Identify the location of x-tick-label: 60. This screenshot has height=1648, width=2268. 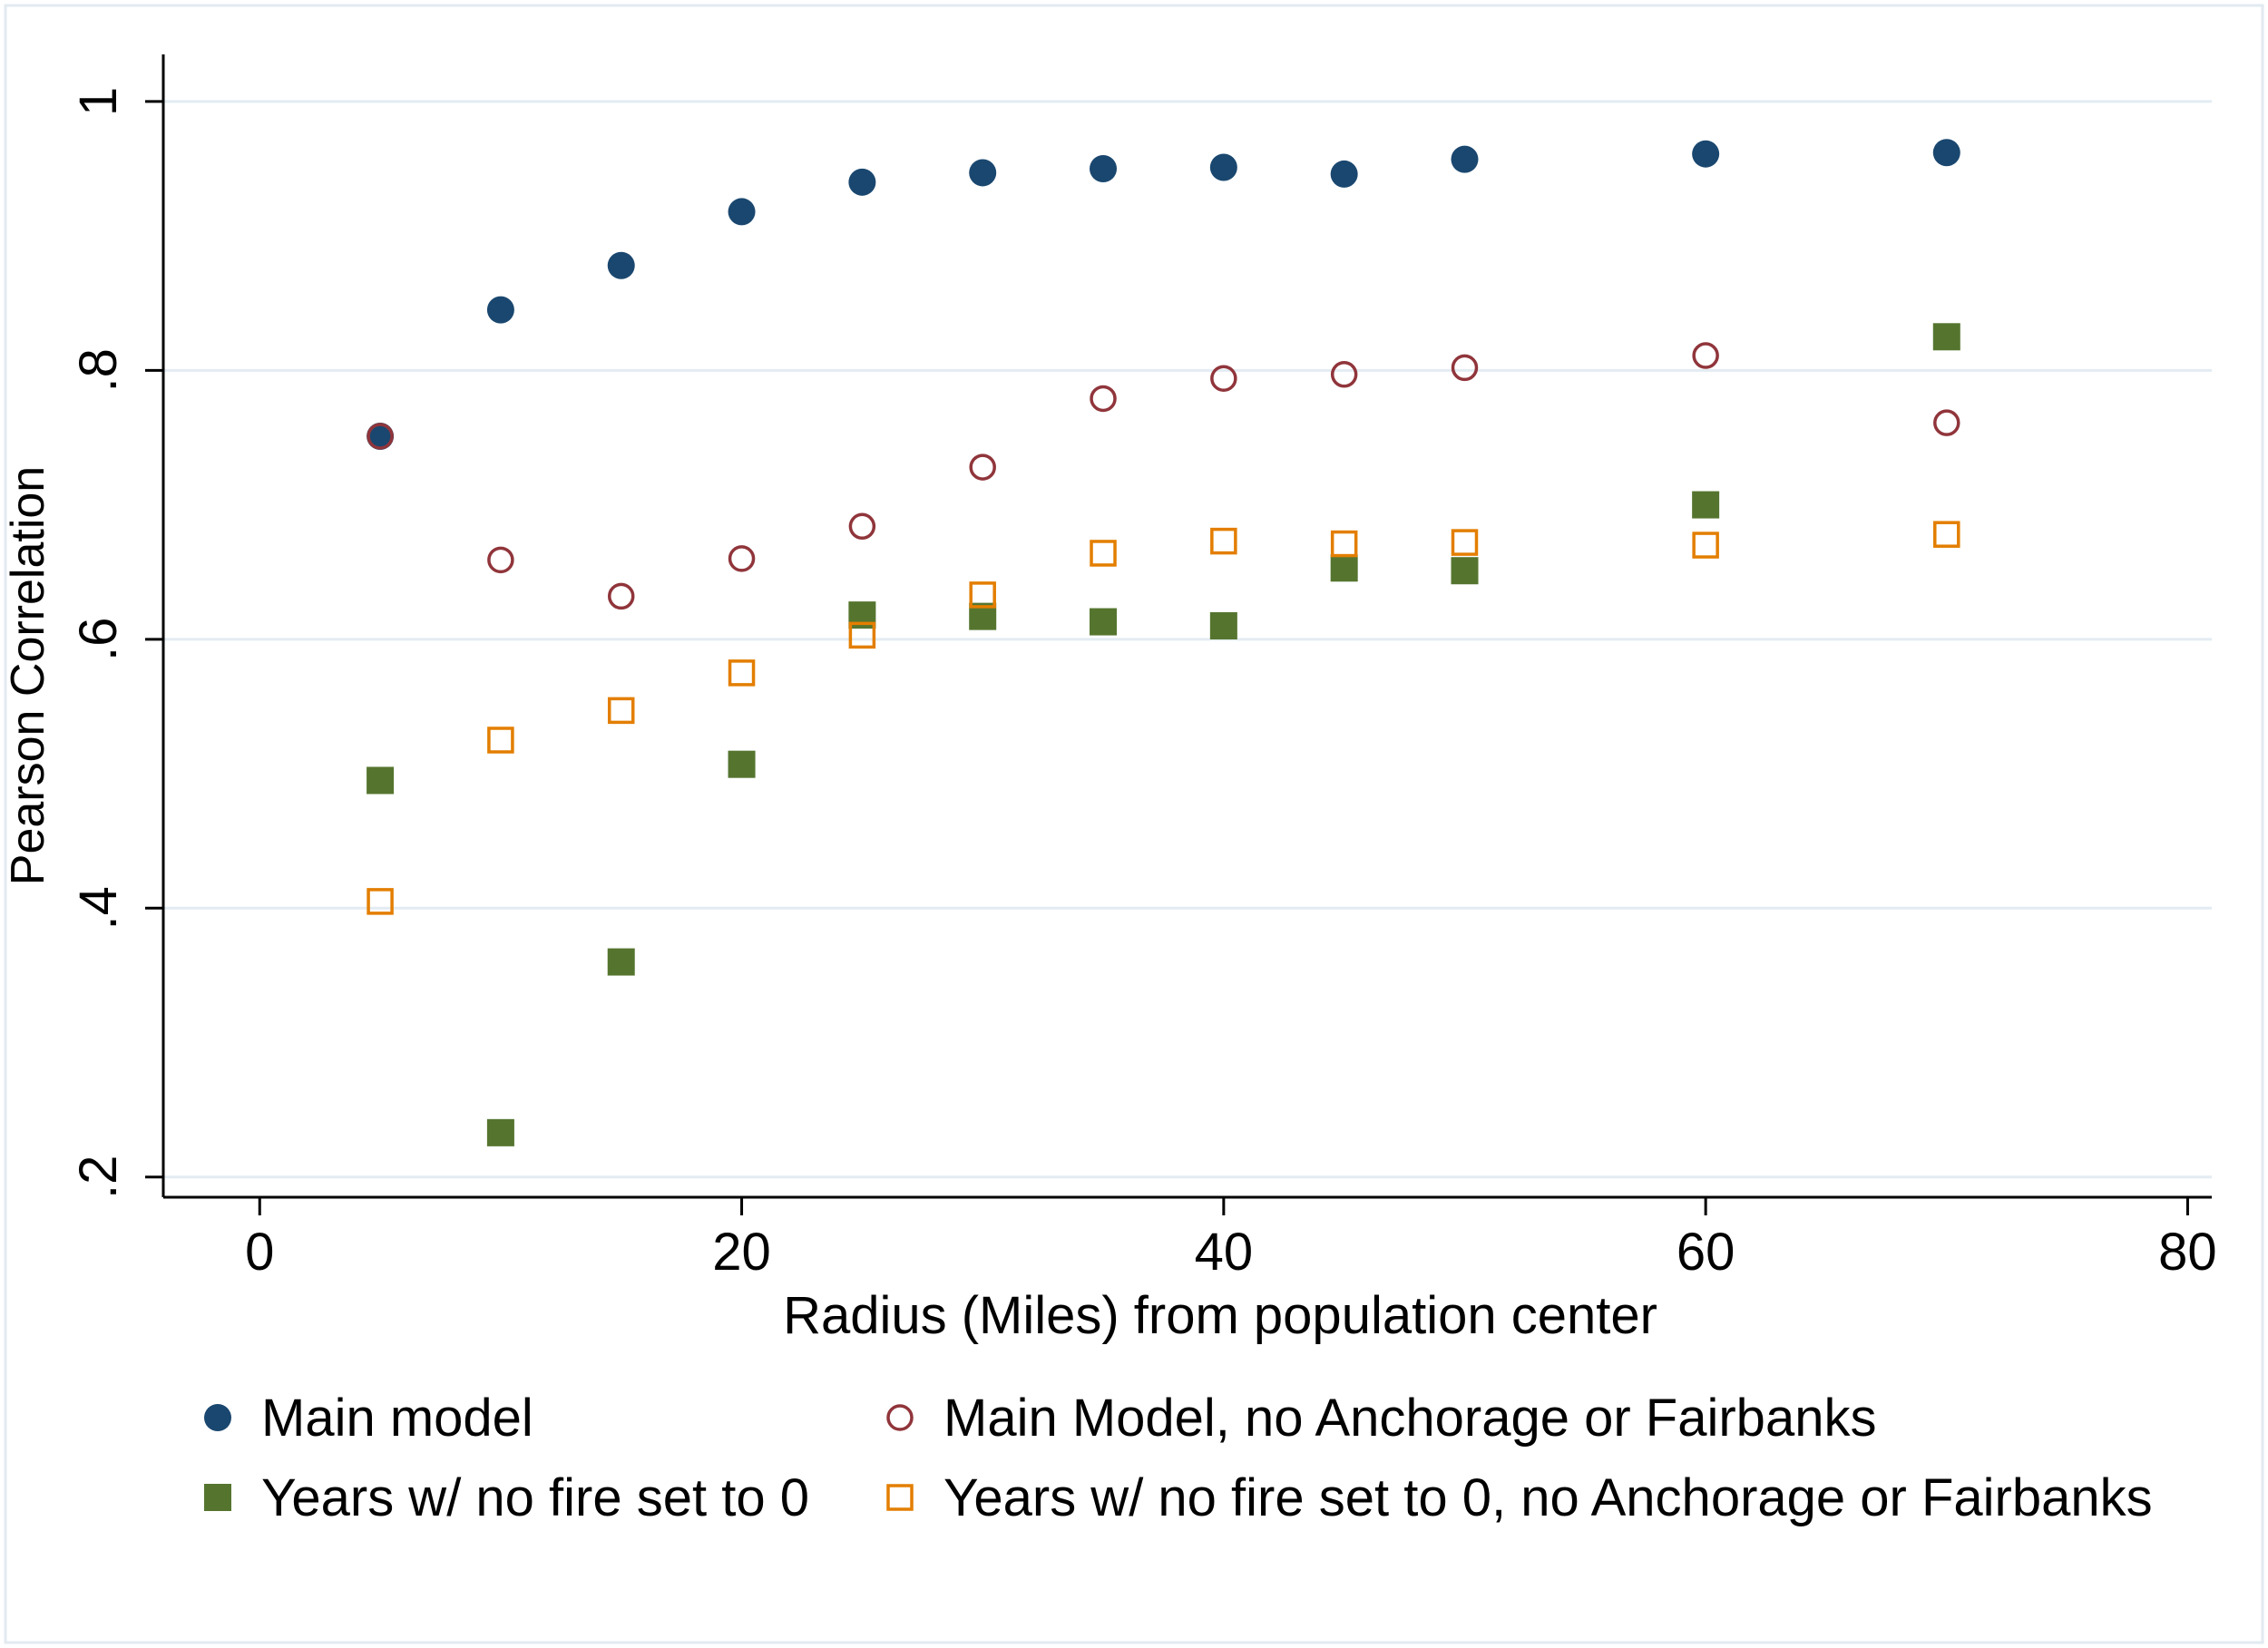
(1706, 1252).